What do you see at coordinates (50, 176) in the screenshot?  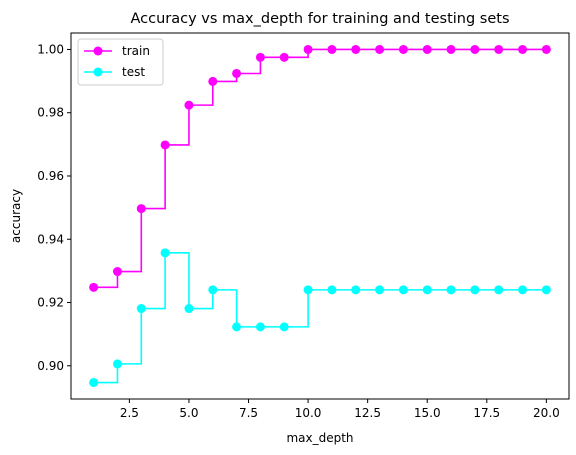 I see `y-tick-label: 0.96` at bounding box center [50, 176].